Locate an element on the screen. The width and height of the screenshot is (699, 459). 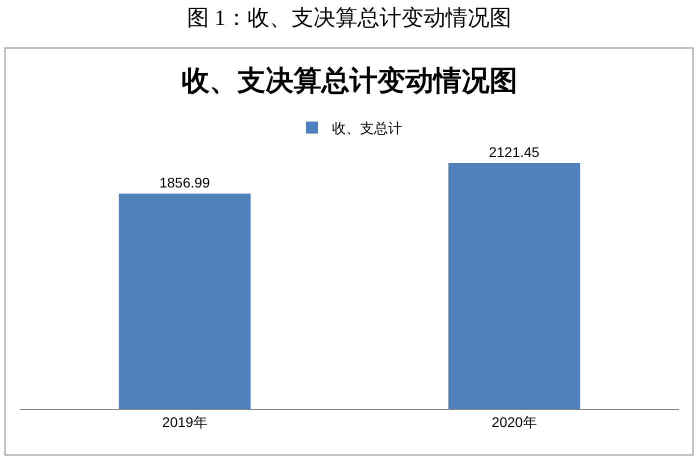
data-label: 2121.45 is located at coordinates (514, 152).